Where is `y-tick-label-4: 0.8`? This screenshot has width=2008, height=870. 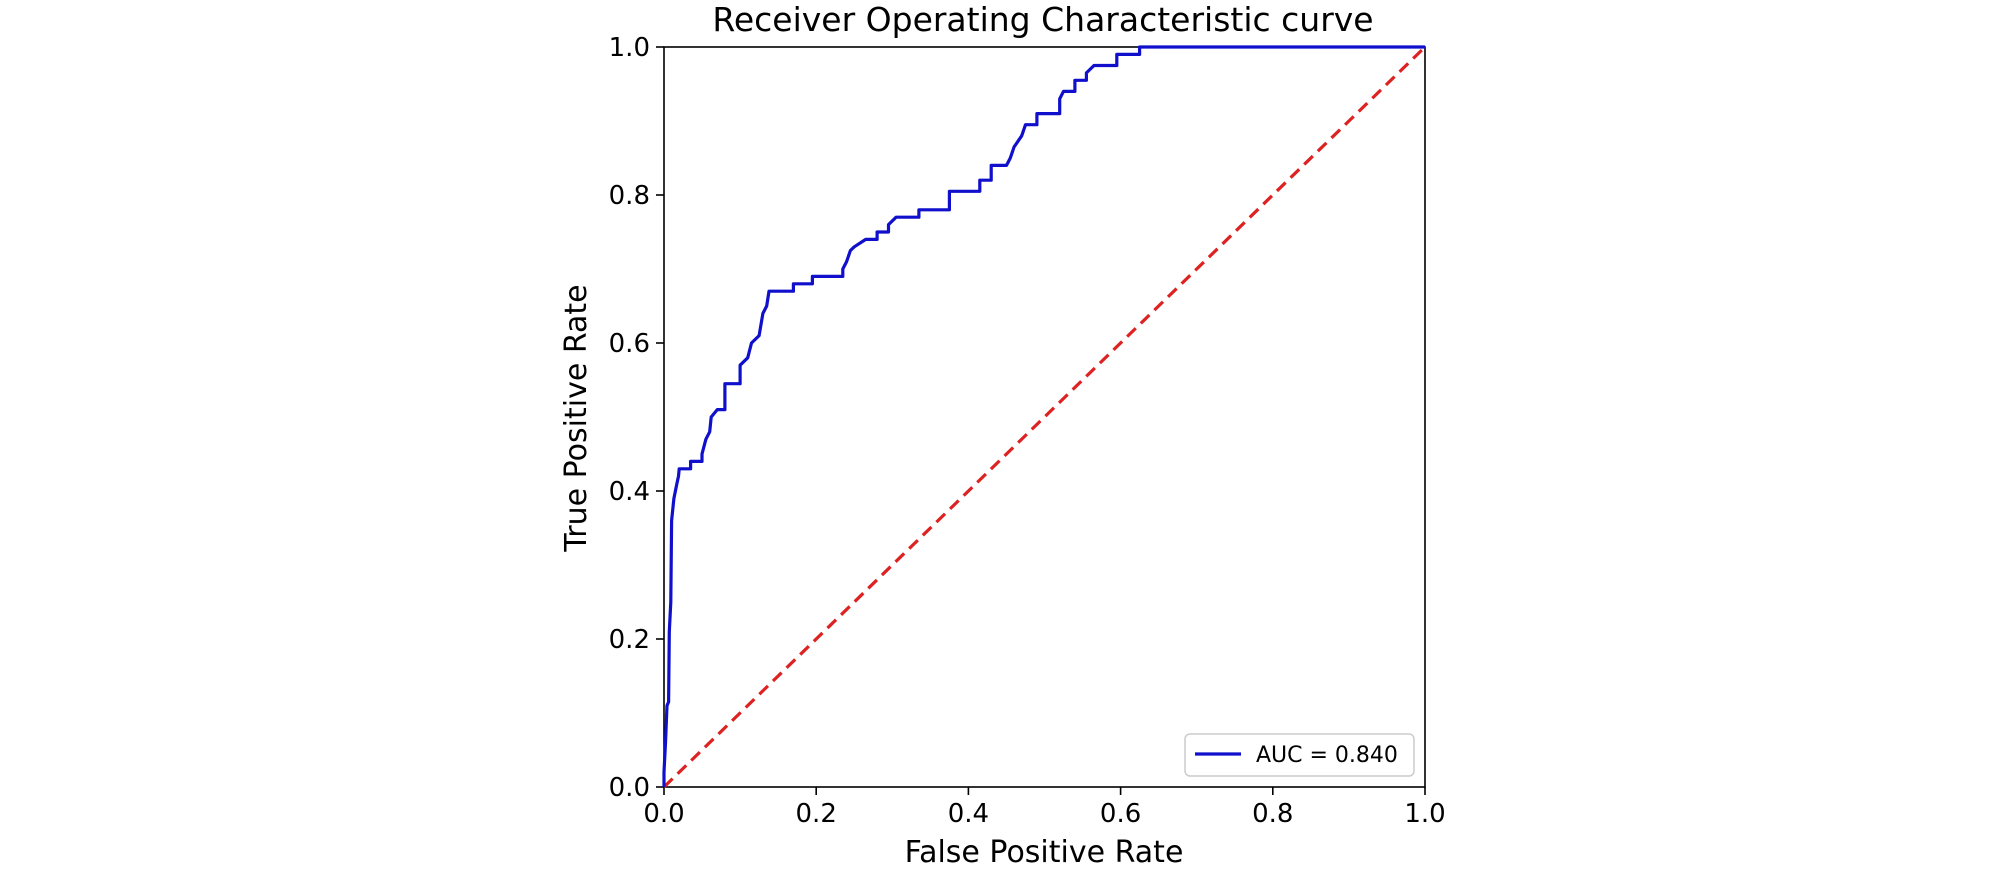
y-tick-label-4: 0.8 is located at coordinates (629, 196).